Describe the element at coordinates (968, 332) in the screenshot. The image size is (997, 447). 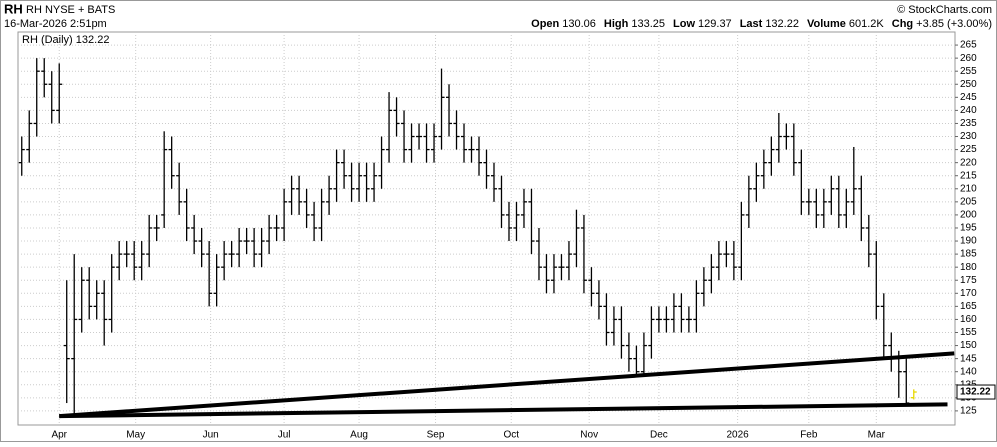
I see `y-tick-label: 155` at that location.